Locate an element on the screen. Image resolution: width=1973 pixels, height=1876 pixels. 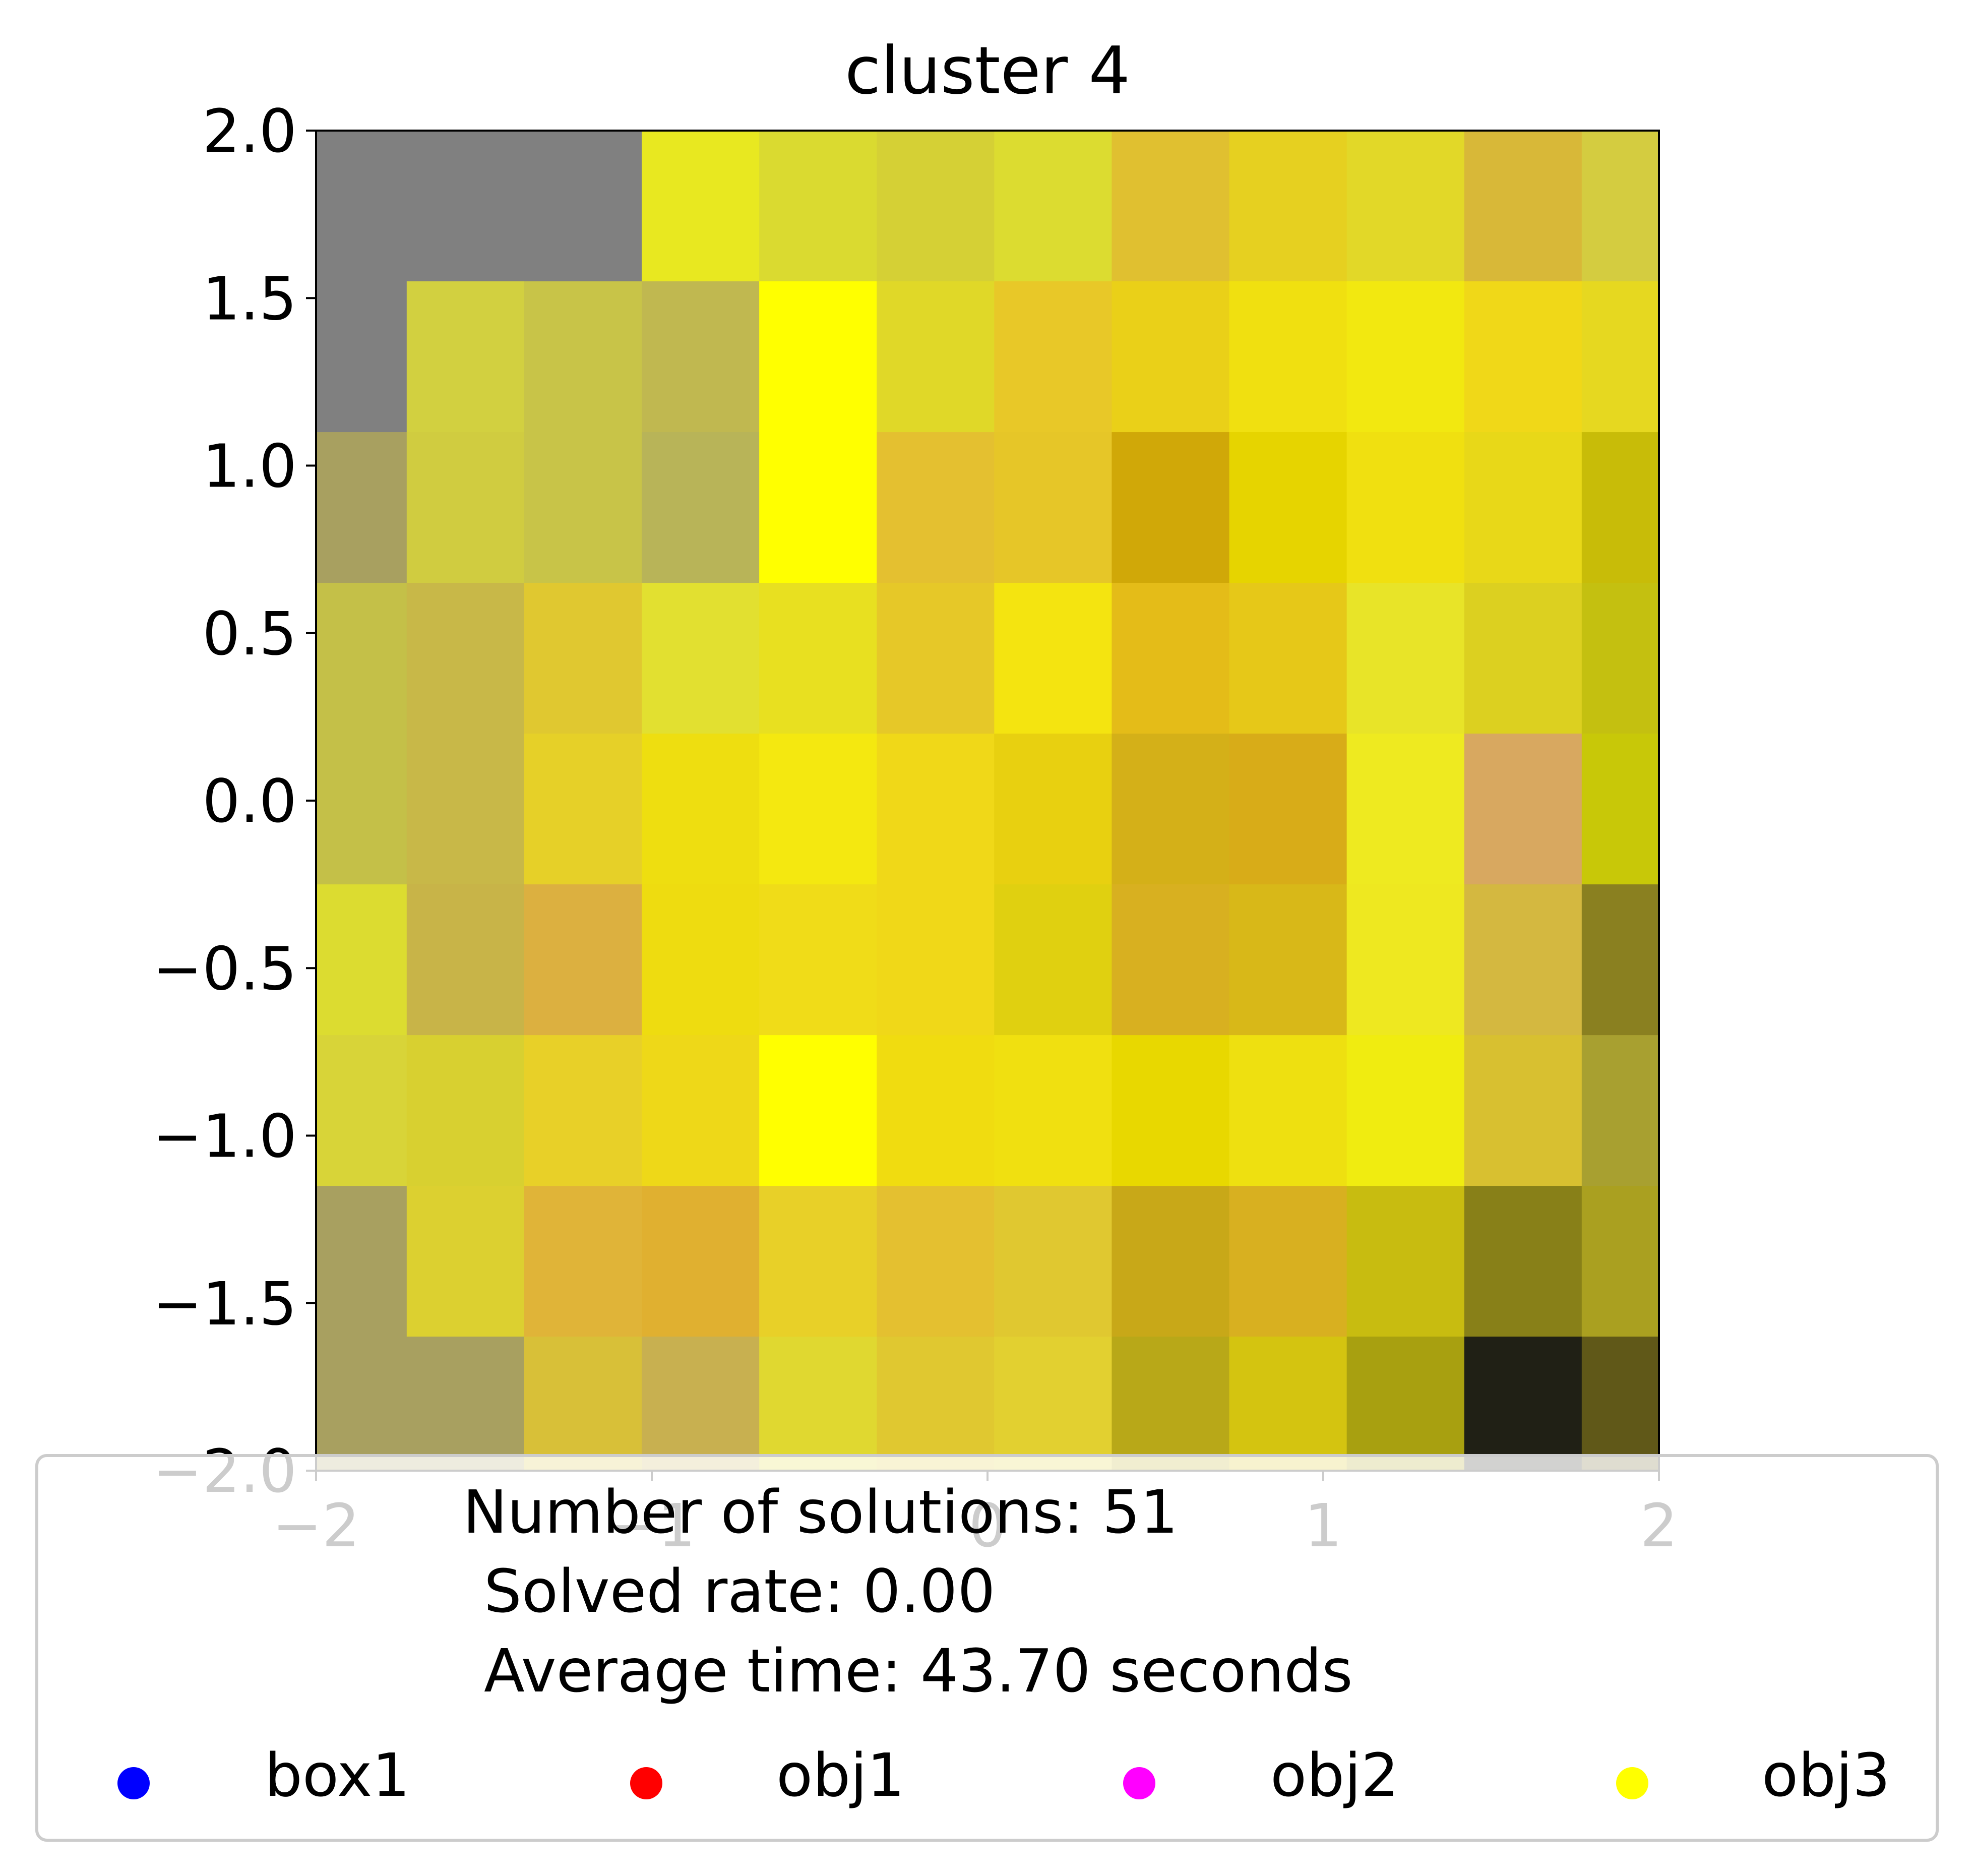
legend-marker-obj2 is located at coordinates (1139, 1783).